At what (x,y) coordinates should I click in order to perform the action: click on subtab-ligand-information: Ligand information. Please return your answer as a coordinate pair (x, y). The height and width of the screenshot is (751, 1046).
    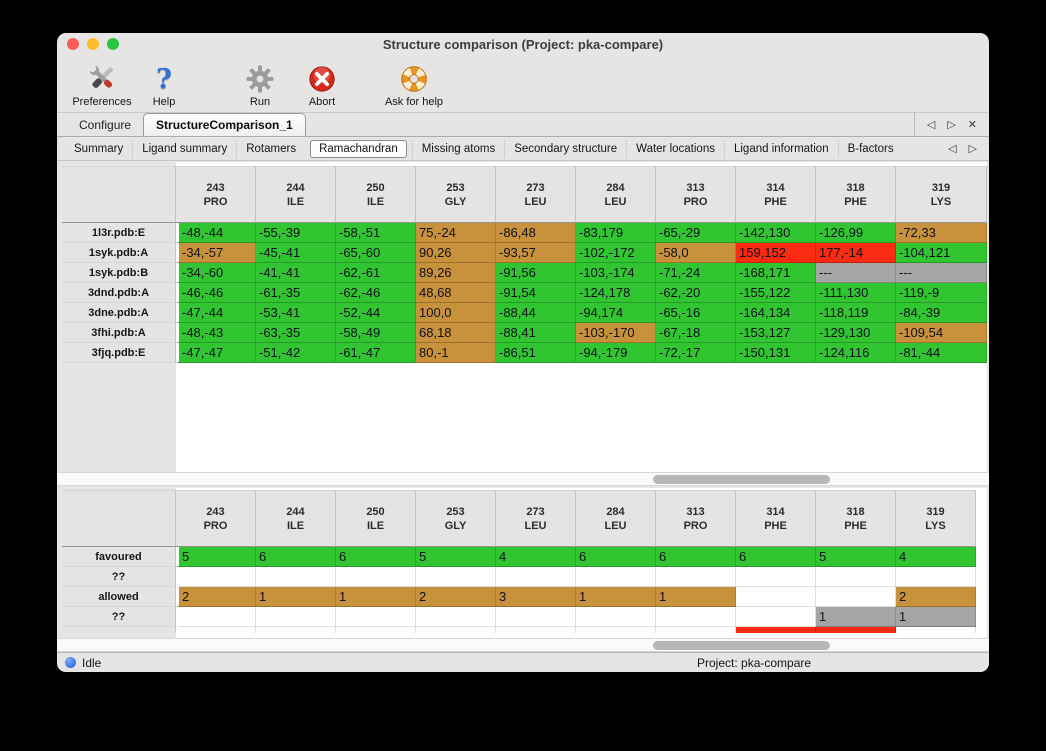
    Looking at the image, I should click on (780, 148).